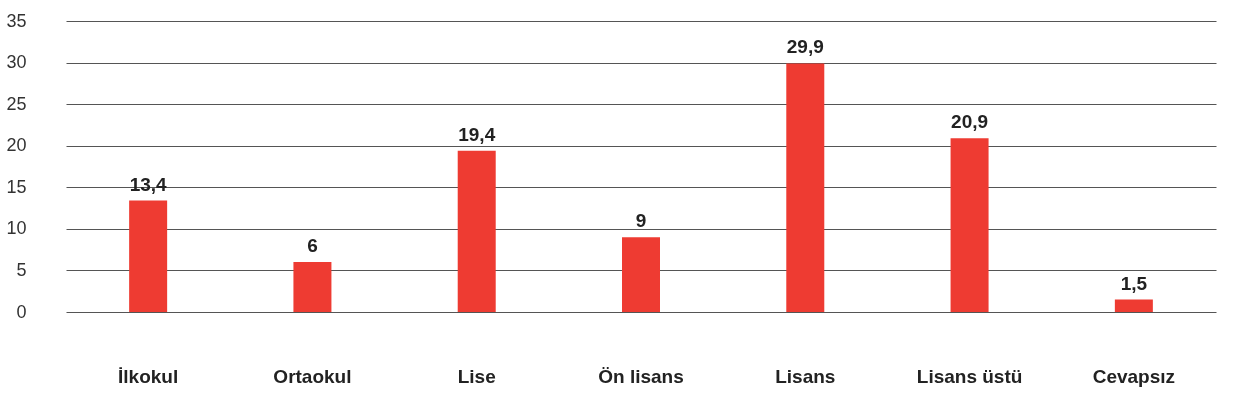 This screenshot has height=408, width=1236. What do you see at coordinates (16, 145) in the screenshot?
I see `y-tick-label: 20` at bounding box center [16, 145].